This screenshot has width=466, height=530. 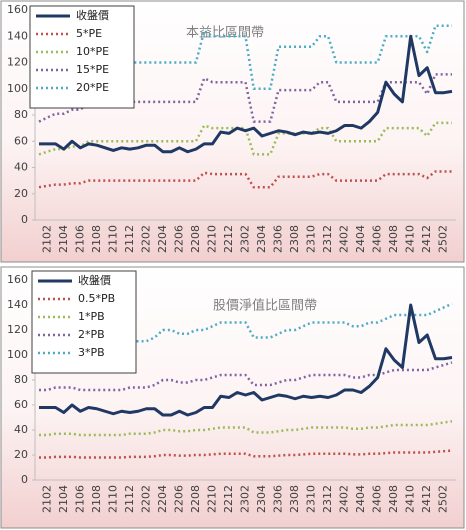 I want to click on legend-label: 3*PB, so click(x=91, y=352).